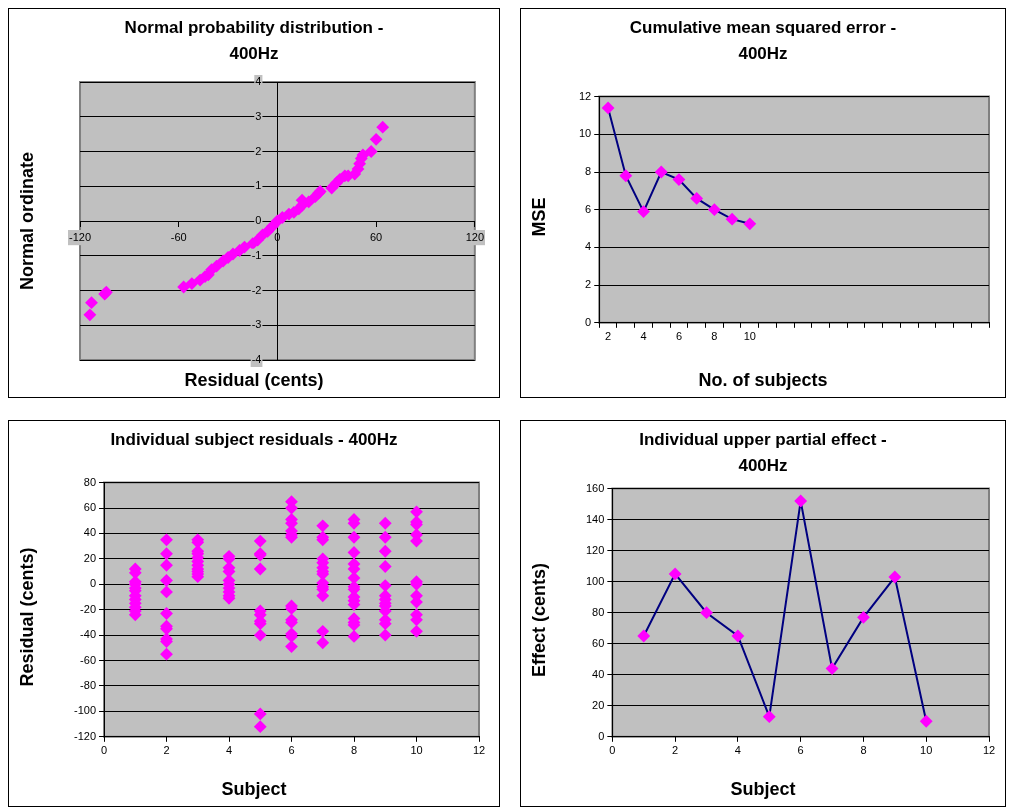  What do you see at coordinates (376, 236) in the screenshot?
I see `x-tick-label: 60` at bounding box center [376, 236].